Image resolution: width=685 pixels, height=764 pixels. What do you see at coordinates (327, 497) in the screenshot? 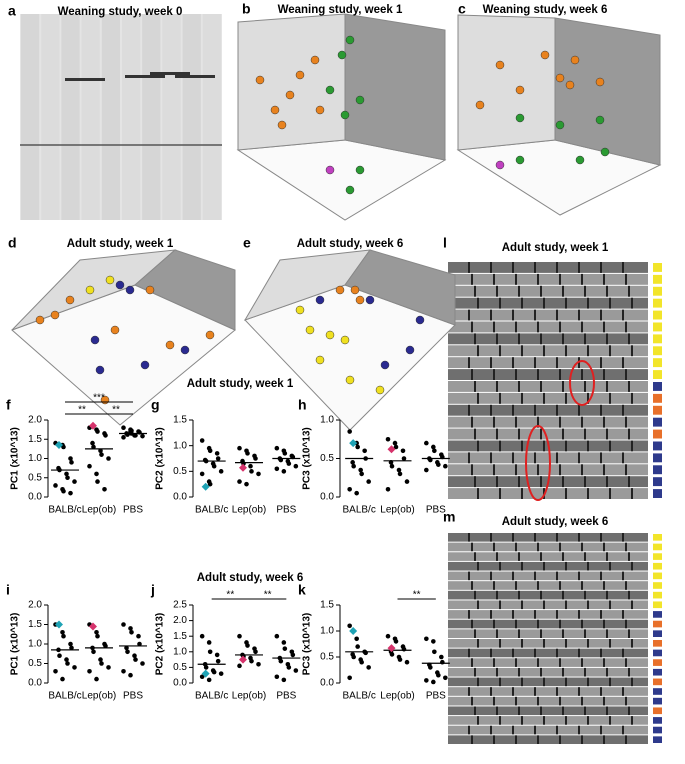
I see `y-tick-label: 0.0` at bounding box center [327, 497].